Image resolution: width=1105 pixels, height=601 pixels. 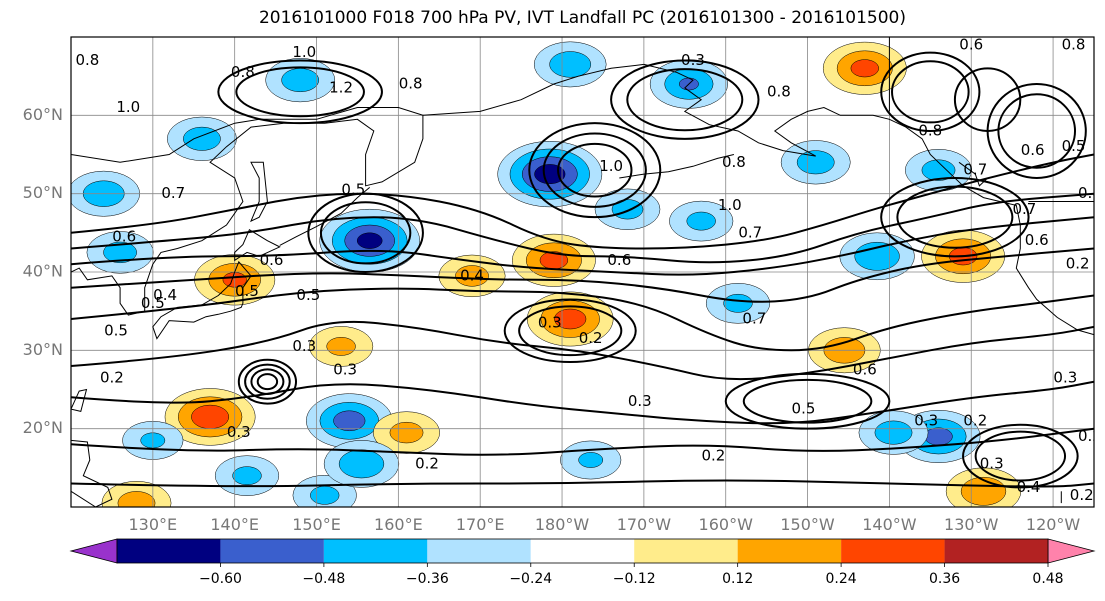 What do you see at coordinates (43, 427) in the screenshot?
I see `latitude-tick-label: 20°N` at bounding box center [43, 427].